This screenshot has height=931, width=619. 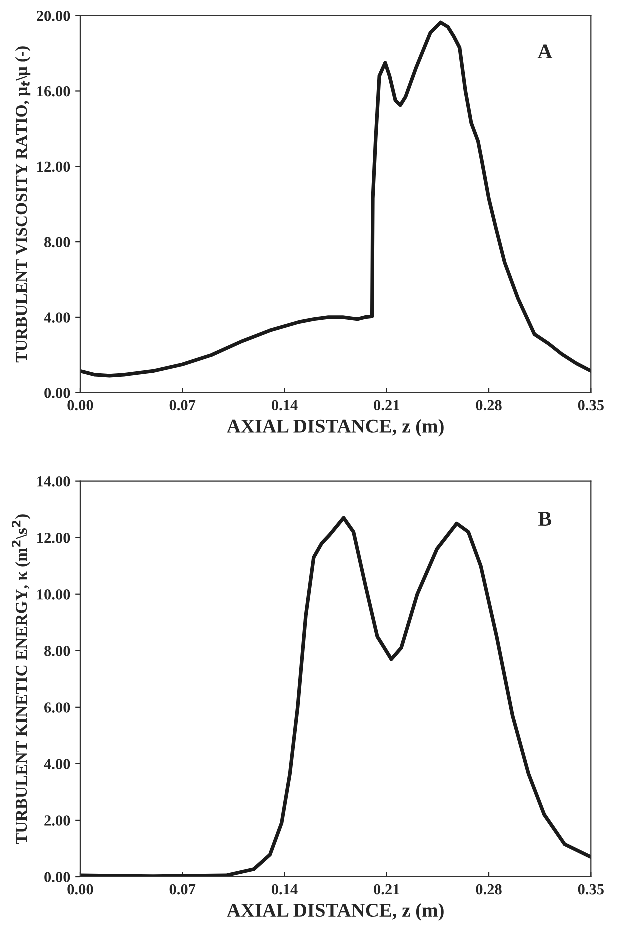 What do you see at coordinates (53, 16) in the screenshot?
I see `y-tick-label: 20.00` at bounding box center [53, 16].